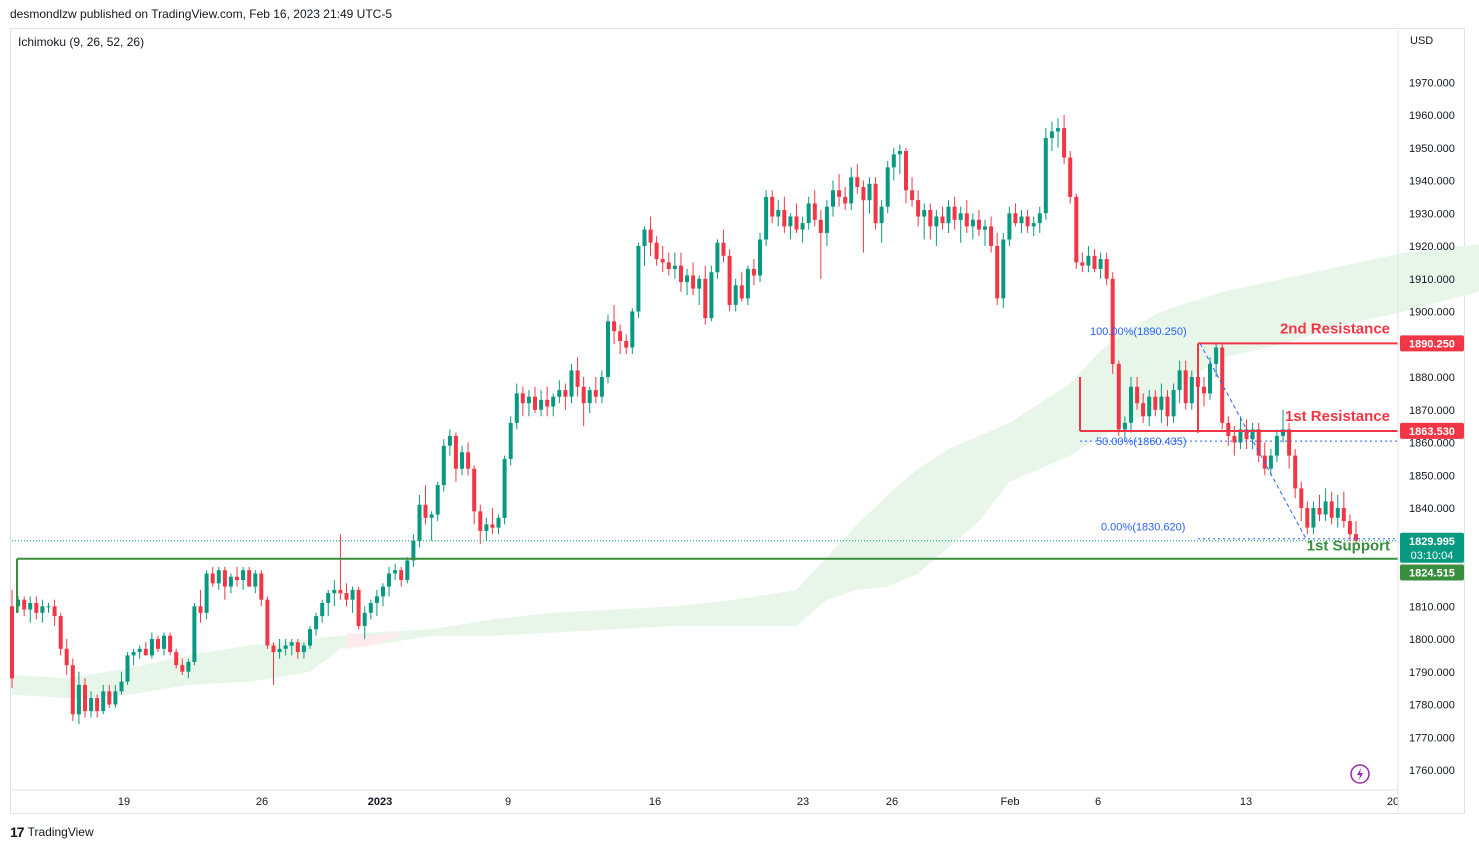 The width and height of the screenshot is (1479, 850). Describe the element at coordinates (1432, 280) in the screenshot. I see `y-tick-label: 1910.000` at that location.